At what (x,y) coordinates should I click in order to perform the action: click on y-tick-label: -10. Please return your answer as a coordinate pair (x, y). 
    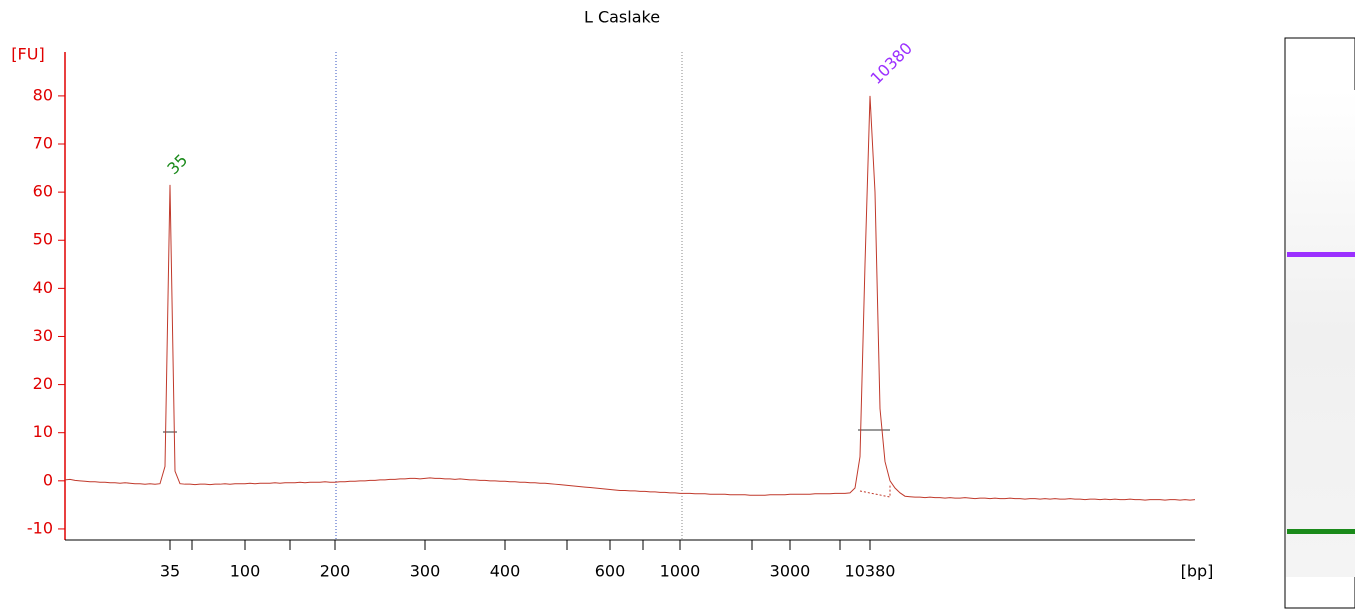
    Looking at the image, I should click on (40, 527).